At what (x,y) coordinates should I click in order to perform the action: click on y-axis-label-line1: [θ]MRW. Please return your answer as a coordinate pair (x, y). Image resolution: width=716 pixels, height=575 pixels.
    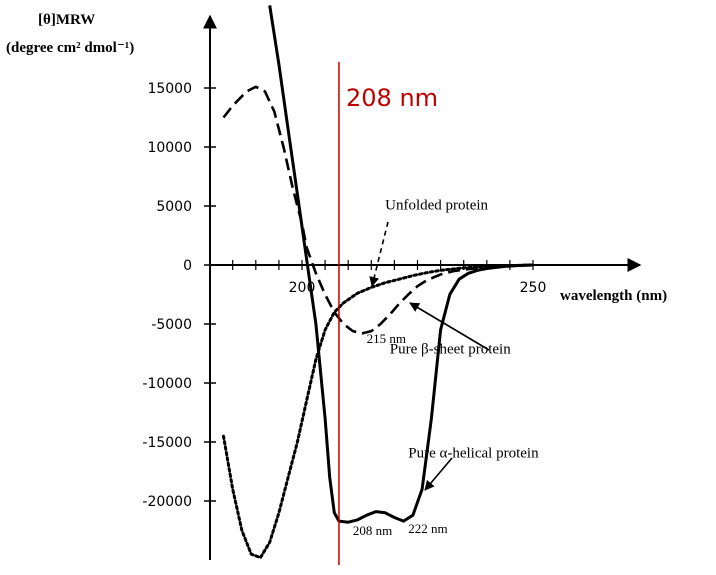
    Looking at the image, I should click on (66, 20).